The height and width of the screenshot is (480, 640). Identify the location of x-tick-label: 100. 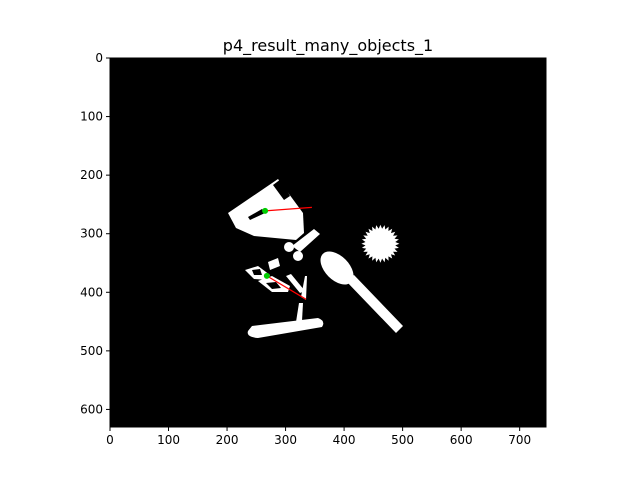
(168, 440).